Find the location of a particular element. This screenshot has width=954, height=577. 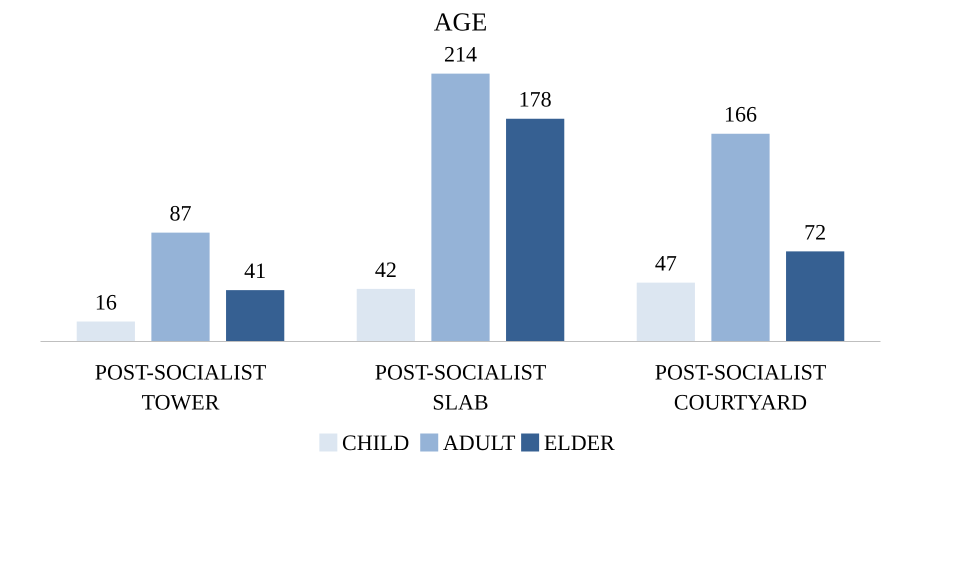

data-label: 178 is located at coordinates (535, 99).